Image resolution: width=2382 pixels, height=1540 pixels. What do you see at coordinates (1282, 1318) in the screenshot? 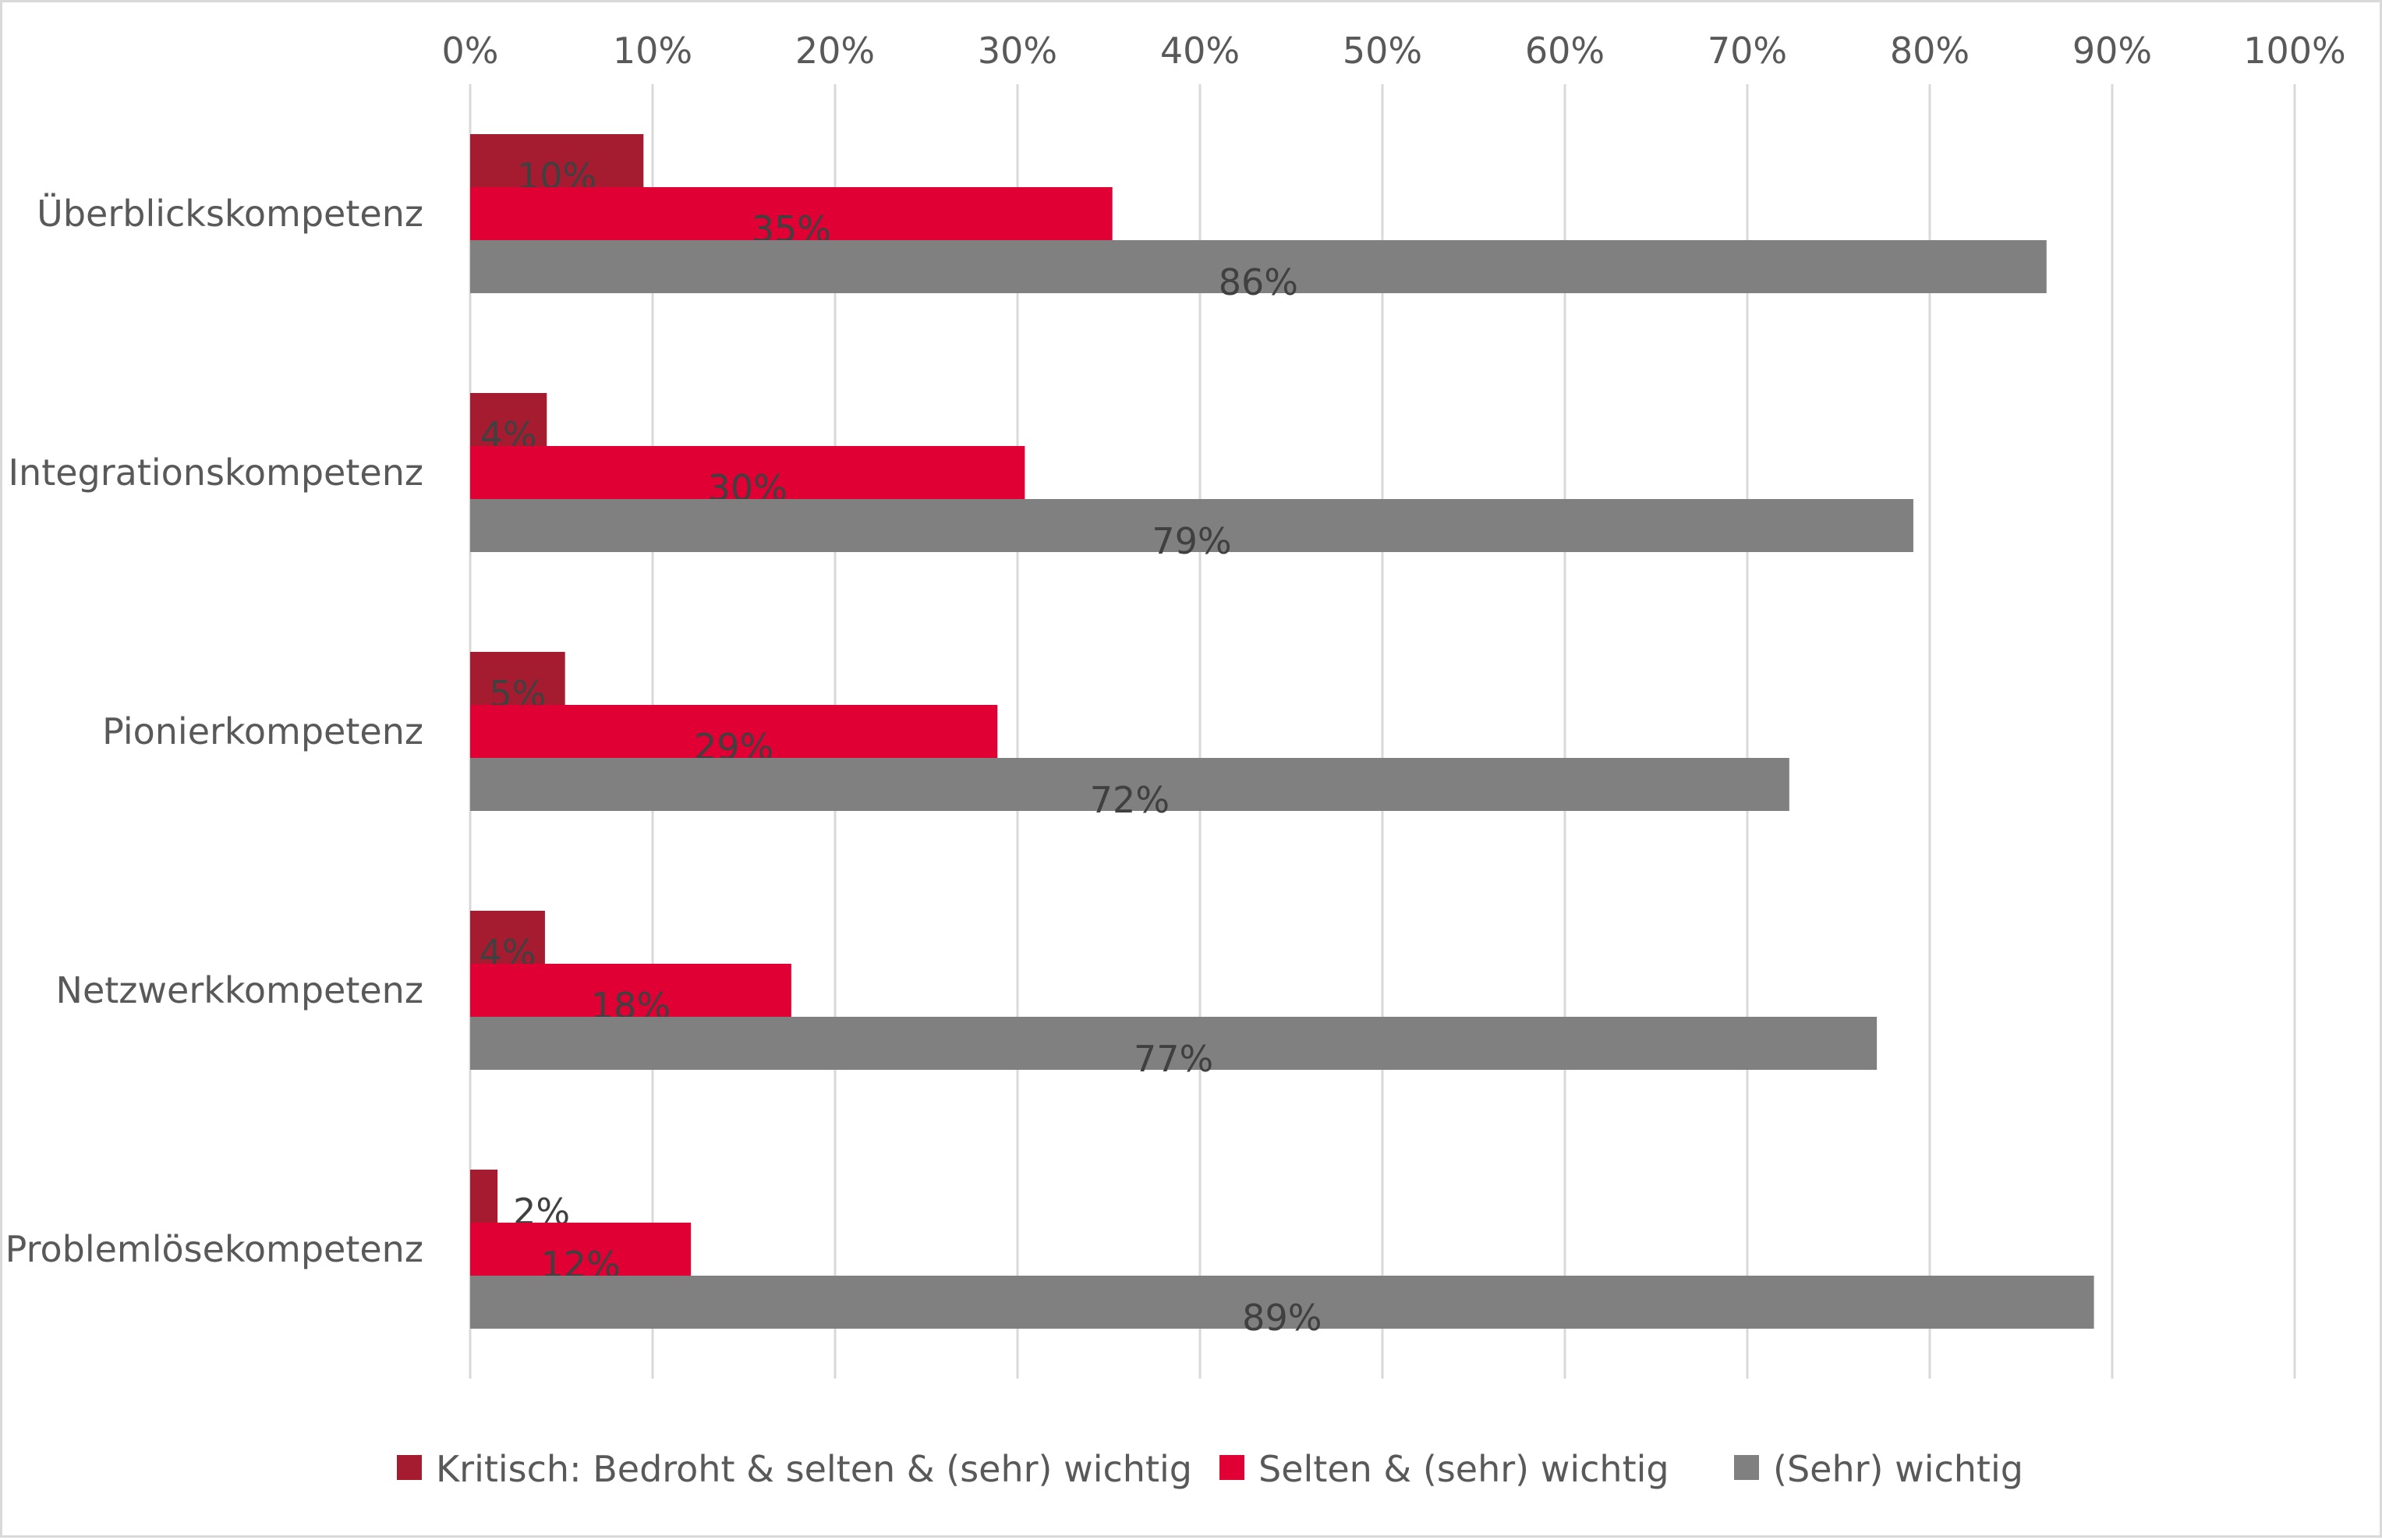
I see `data-label-2-4: 89%` at bounding box center [1282, 1318].